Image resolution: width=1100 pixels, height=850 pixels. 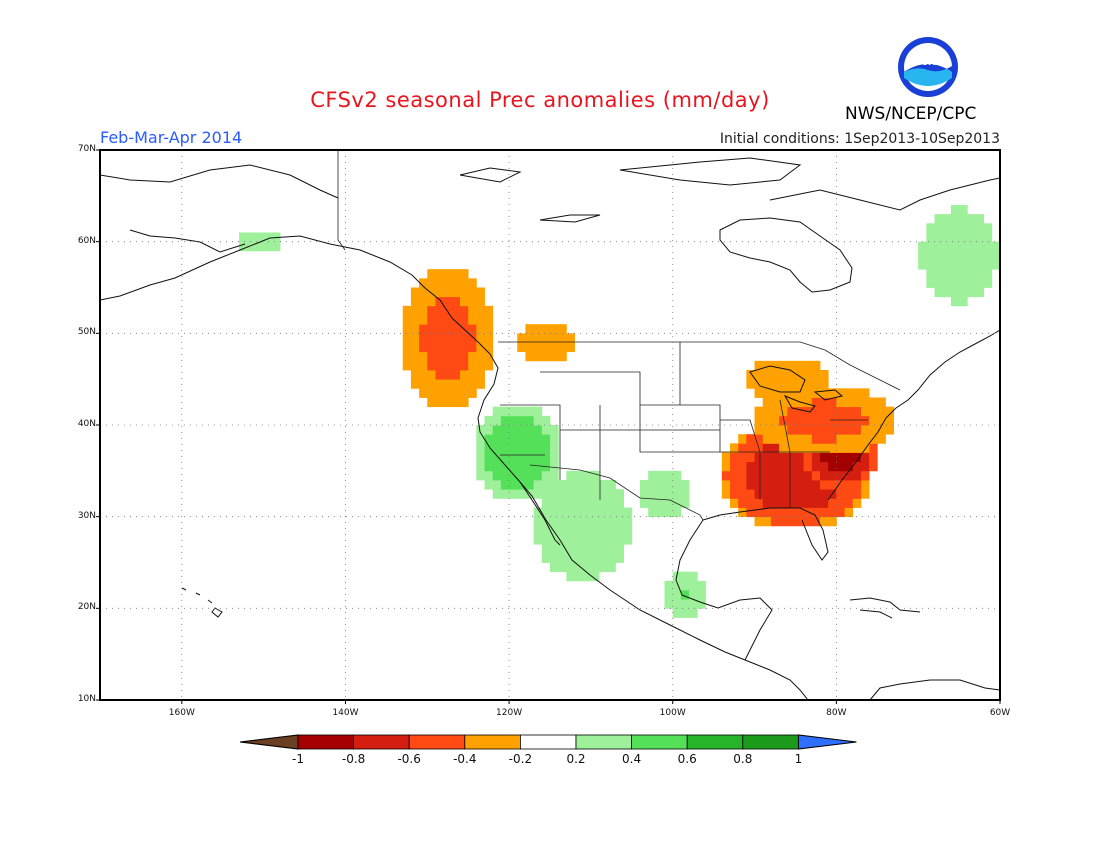 I want to click on colorbar-label: -0.8, so click(x=353, y=759).